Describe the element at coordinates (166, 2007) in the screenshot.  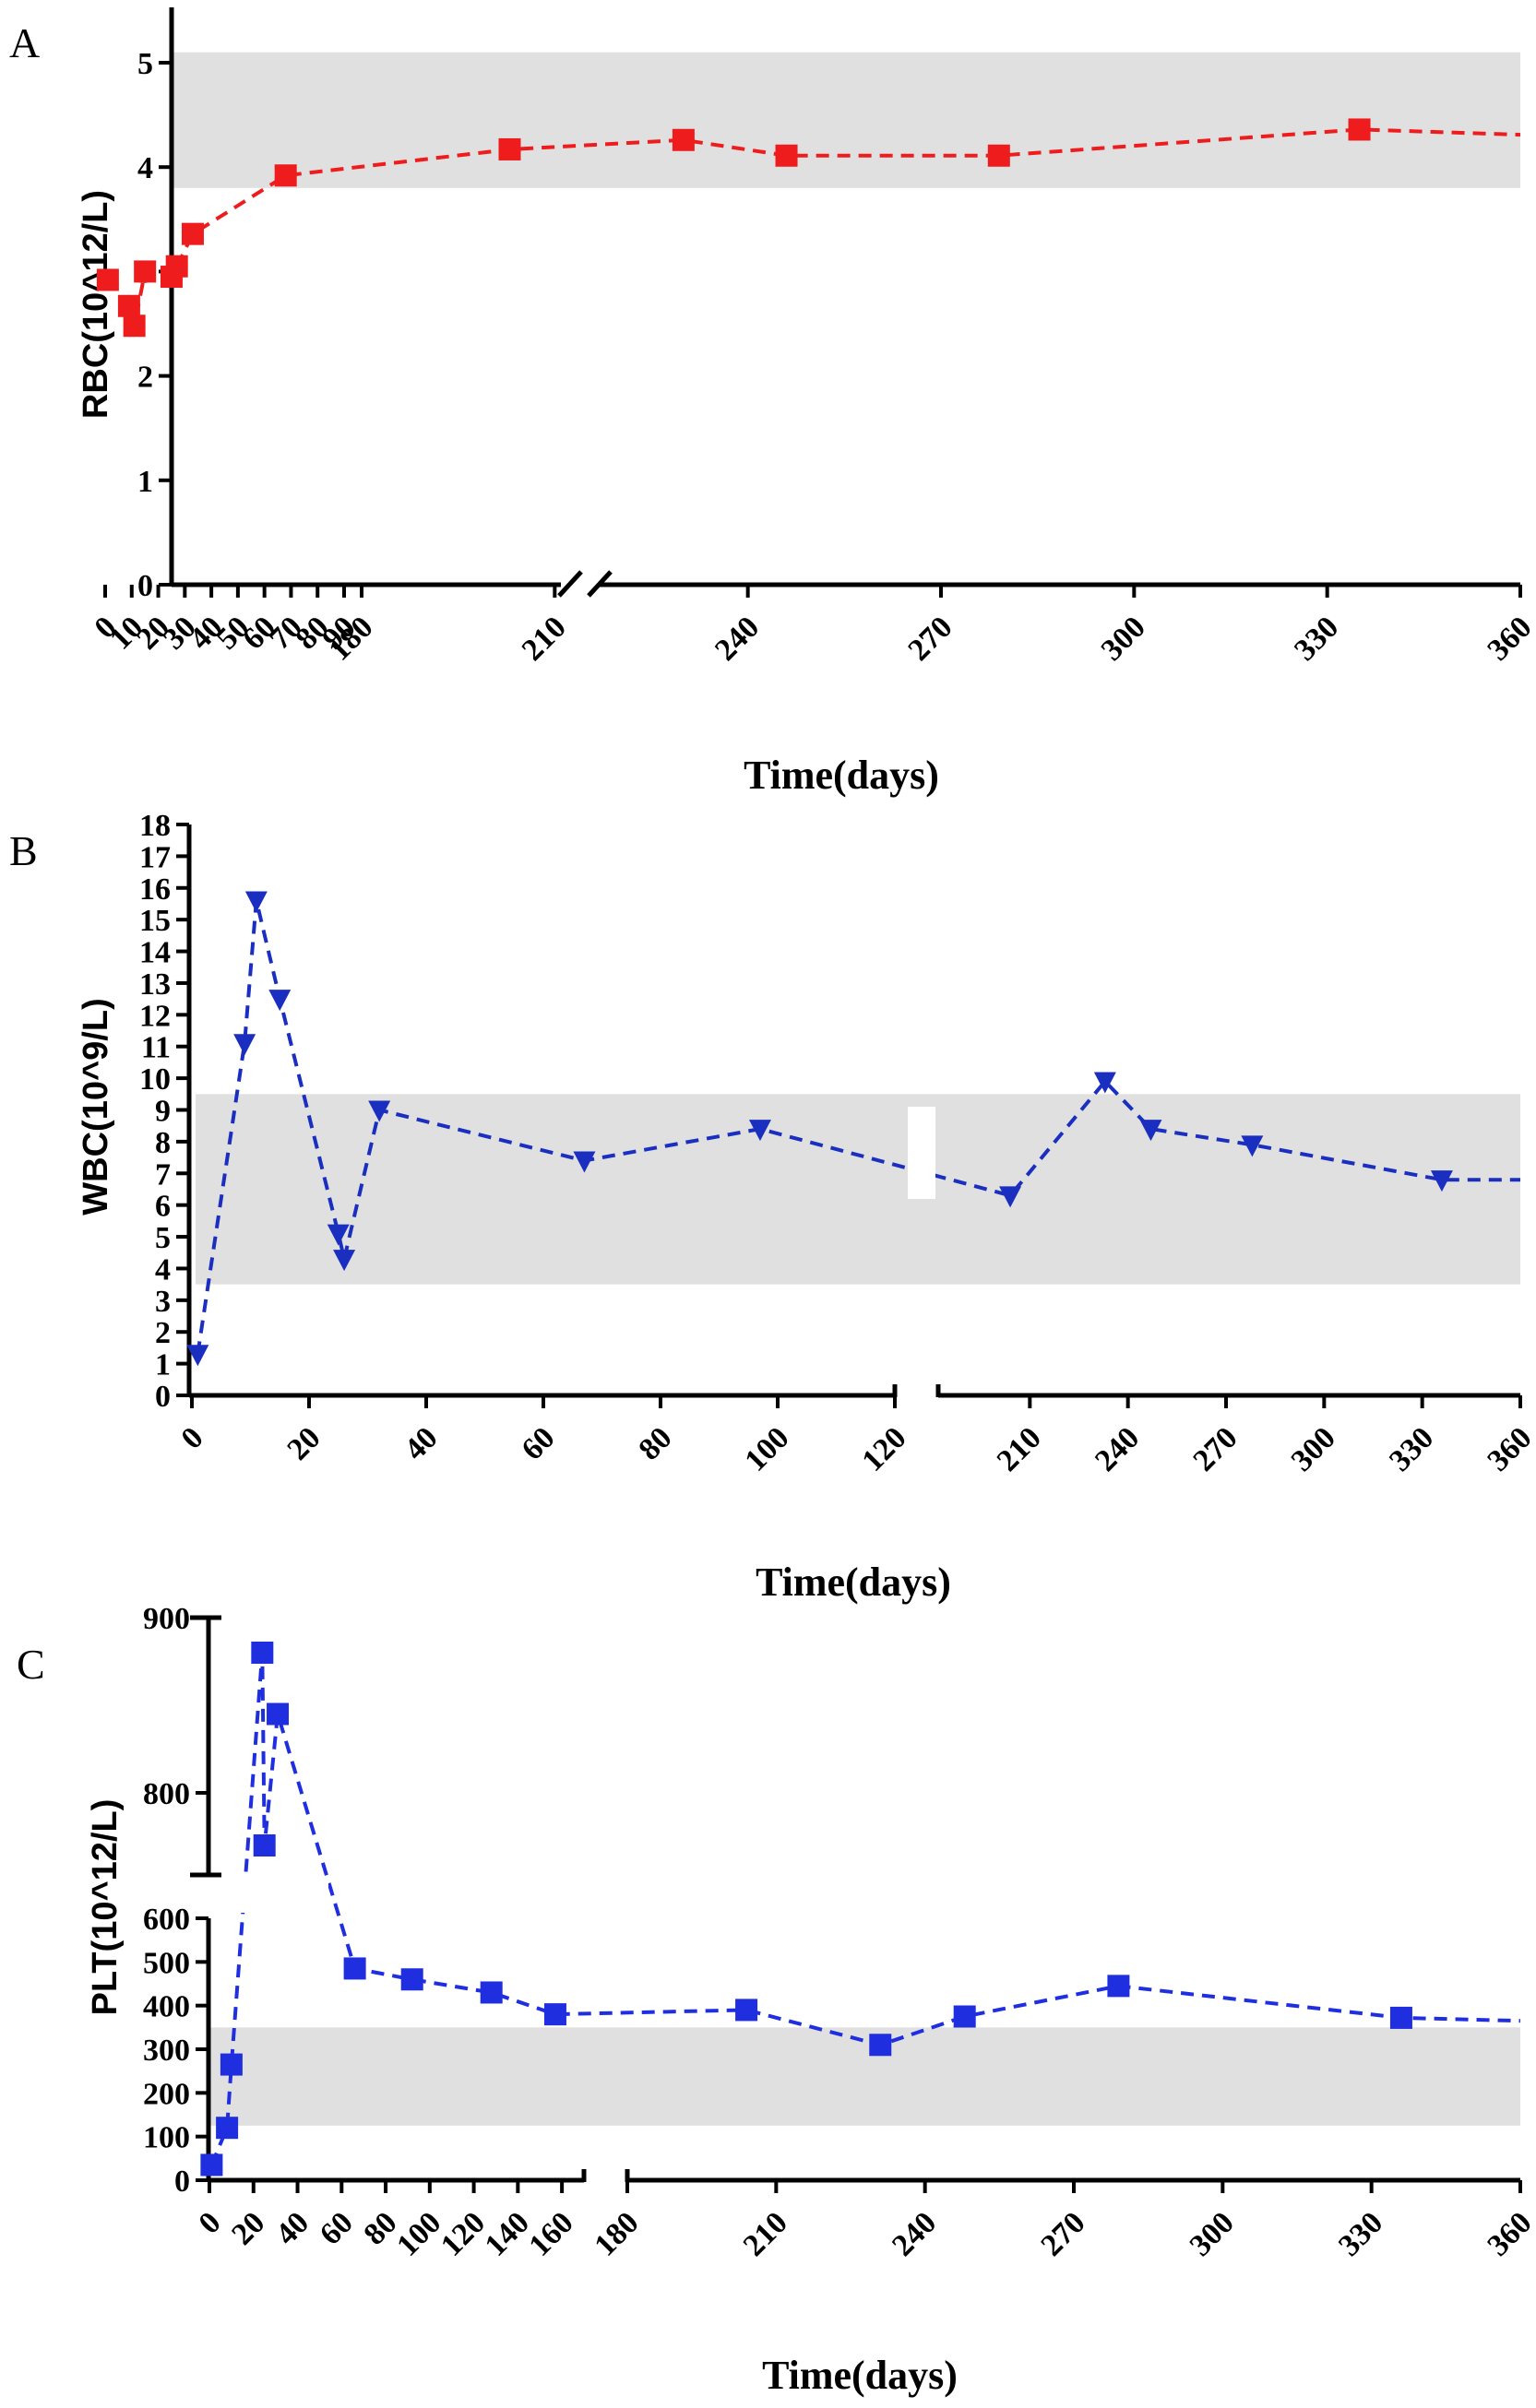
I see `y-tick-label: 400` at that location.